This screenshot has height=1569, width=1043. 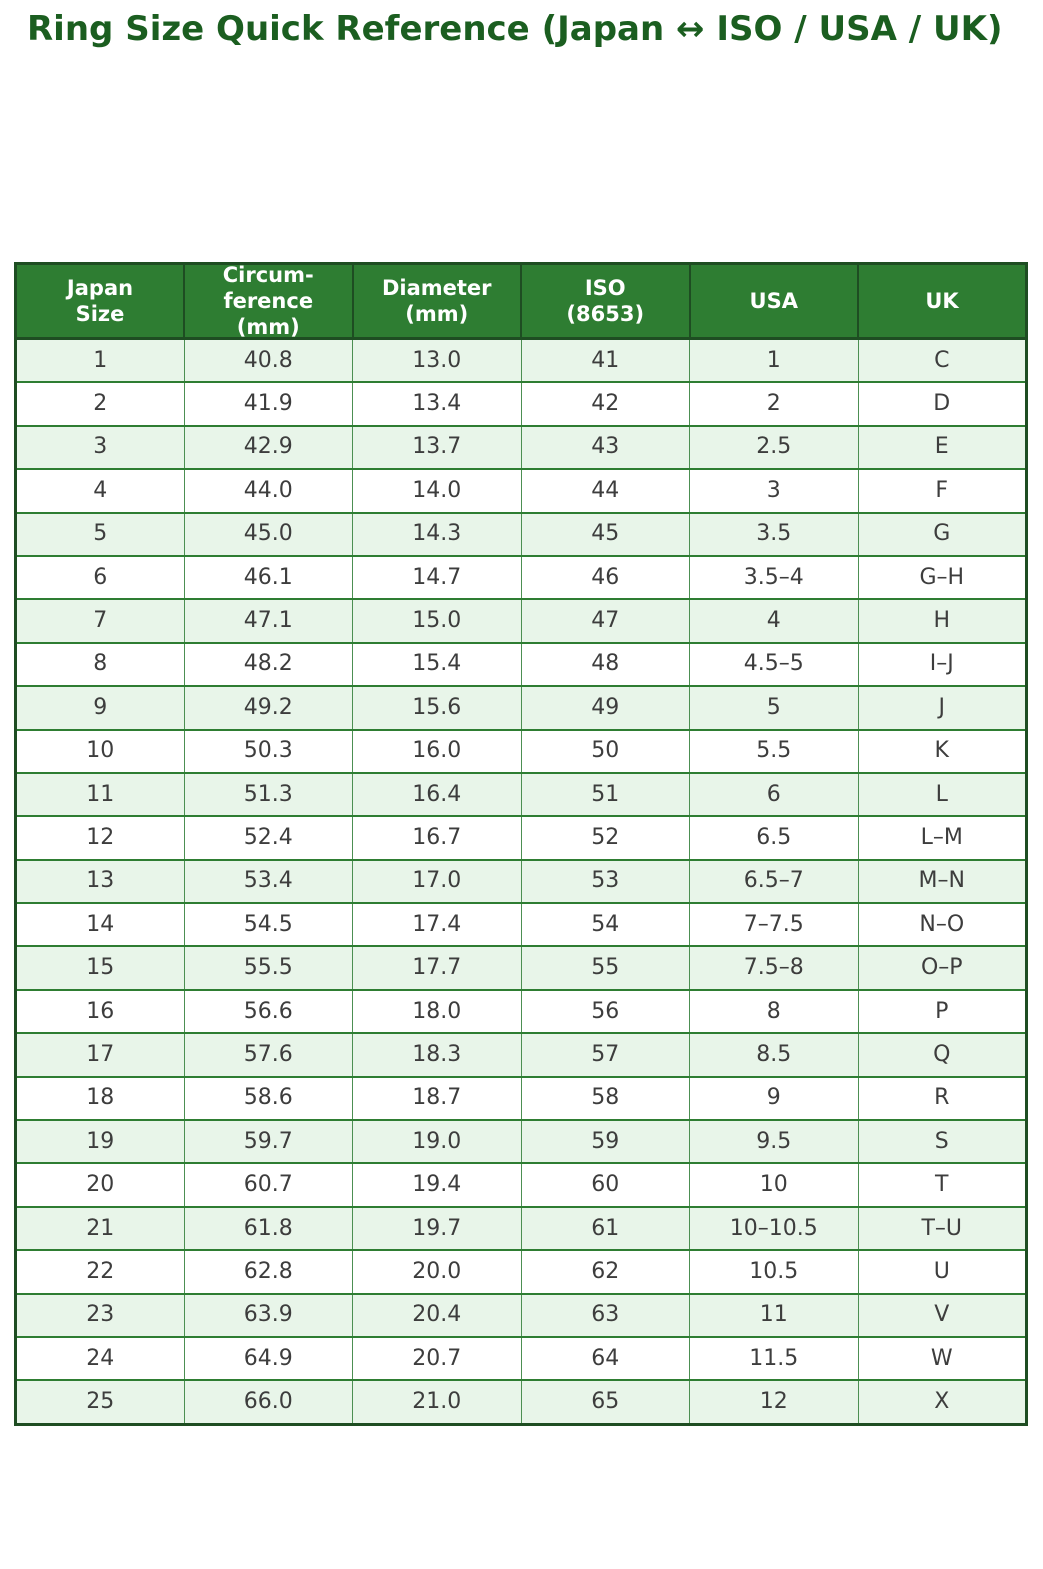 I want to click on table-cell: 18.3, so click(x=436, y=1054).